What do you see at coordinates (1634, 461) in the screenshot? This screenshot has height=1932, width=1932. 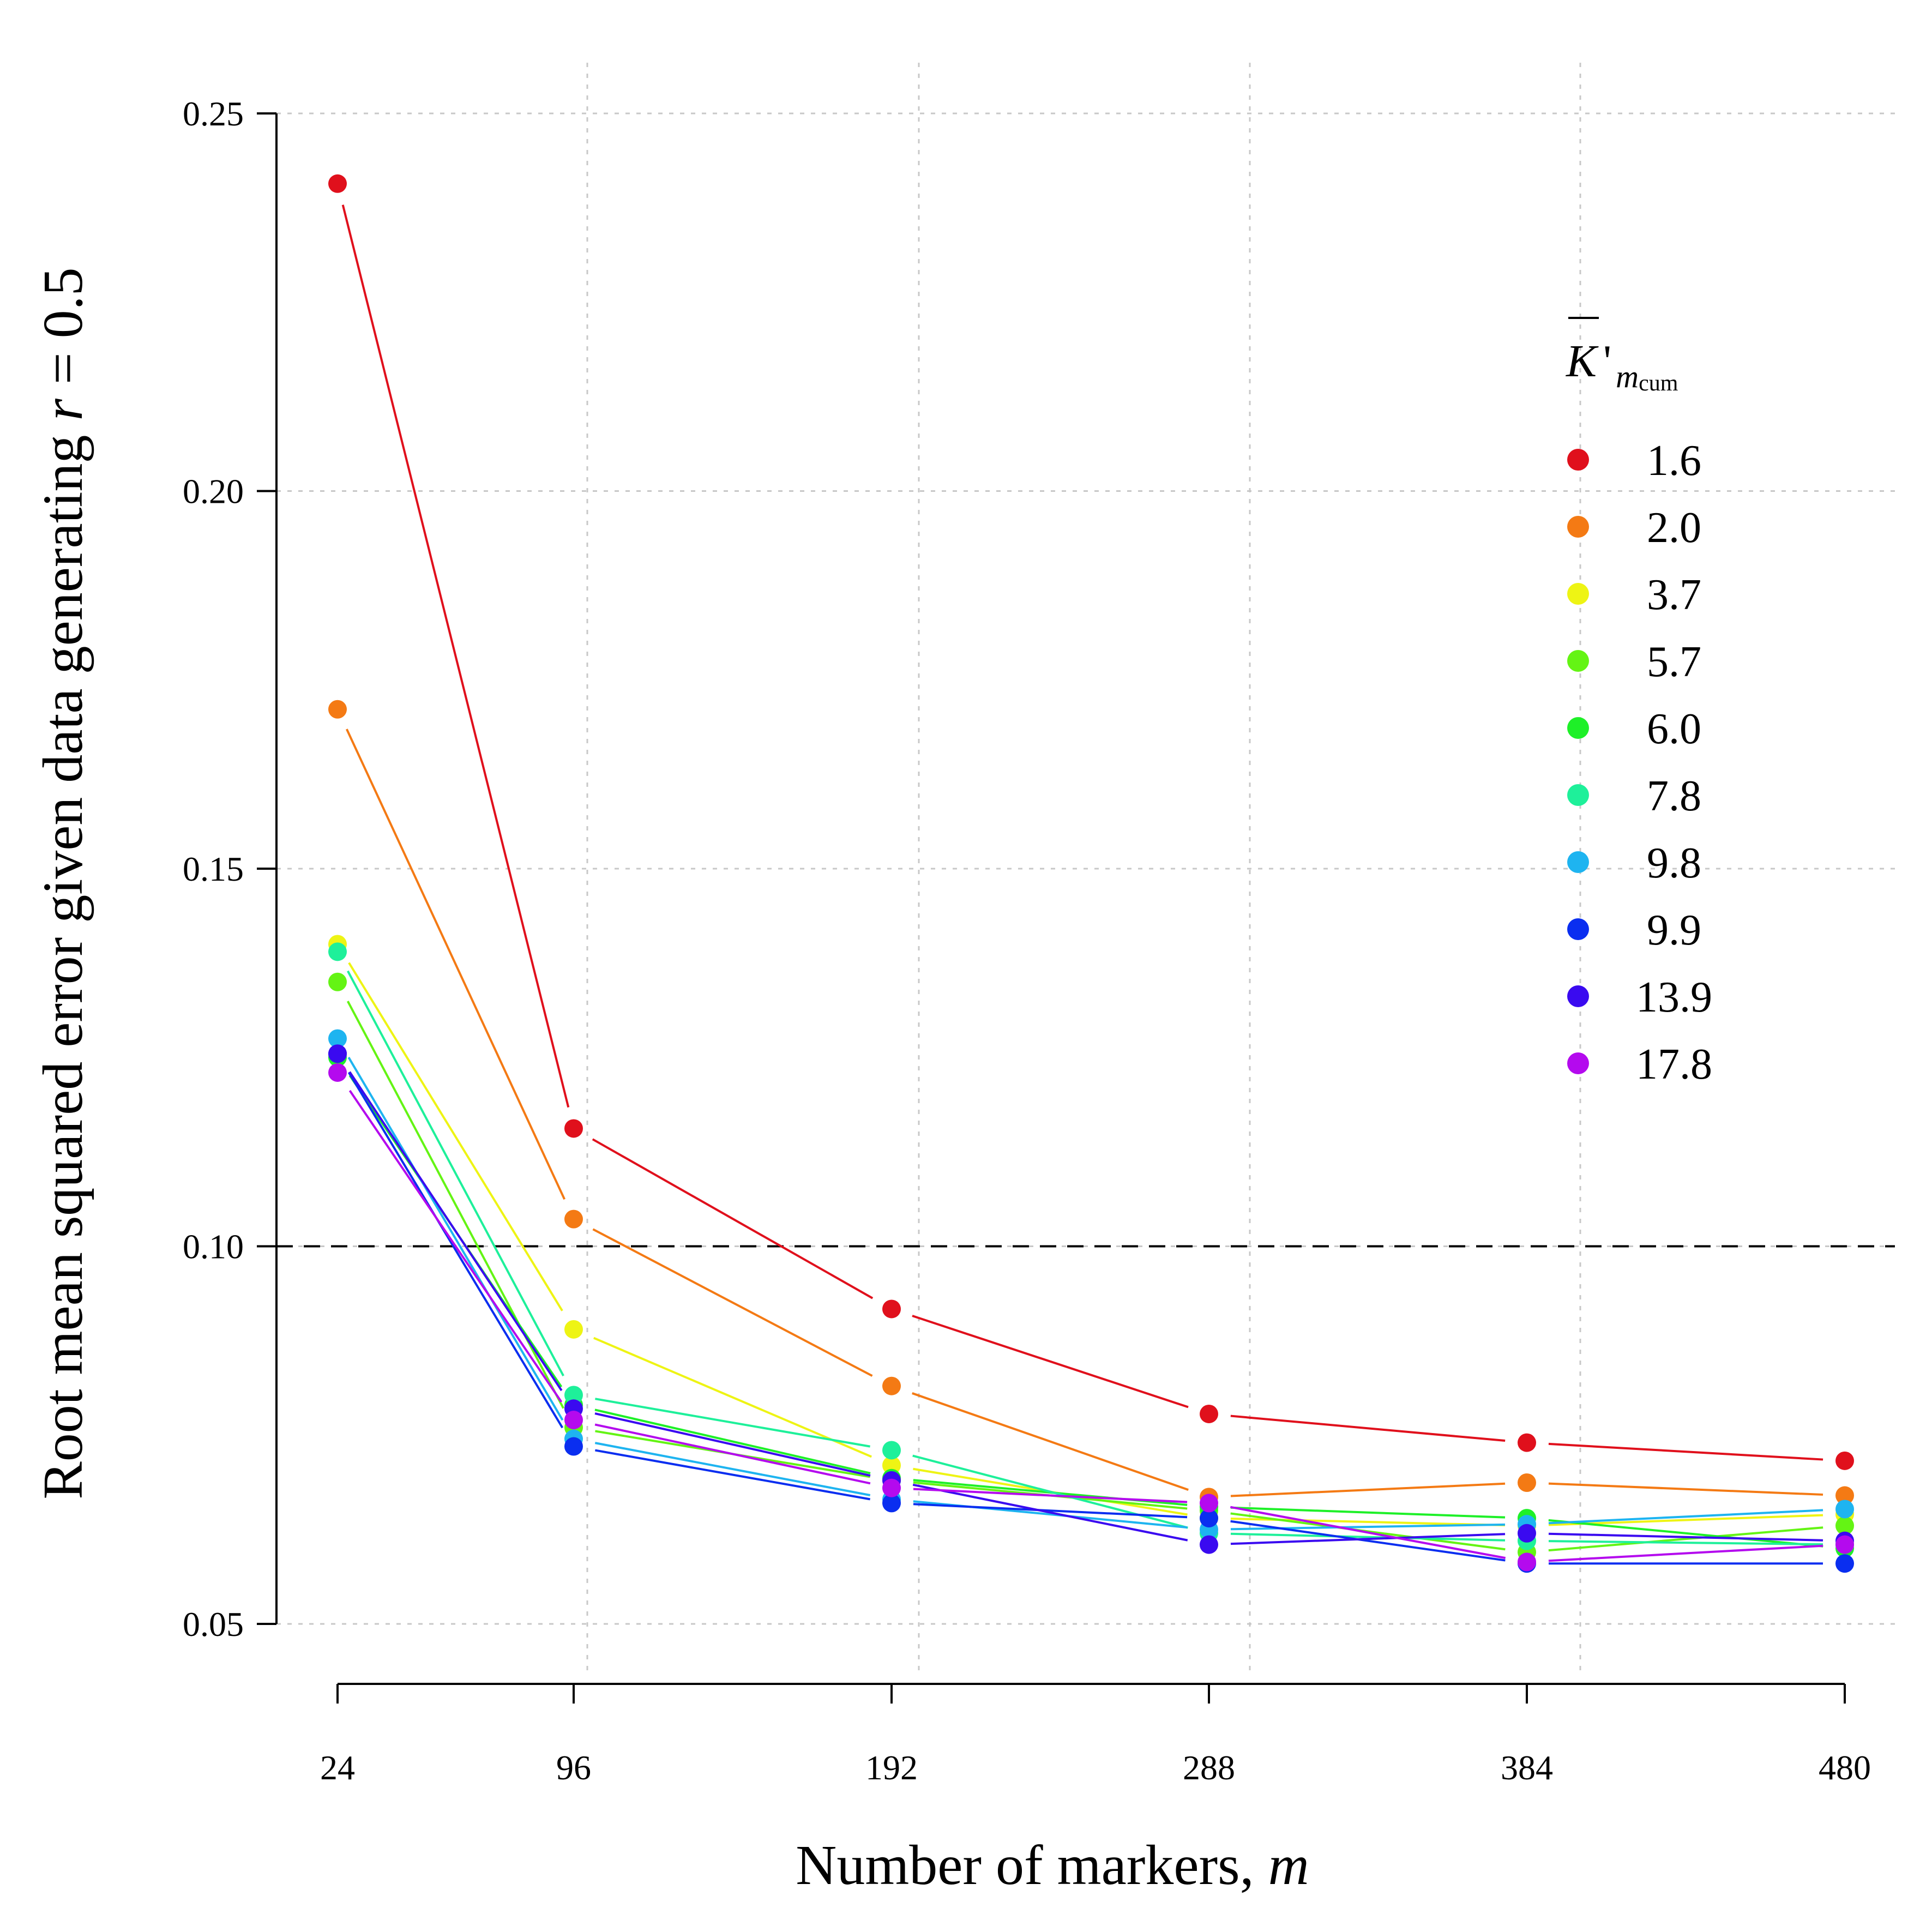 I see `legend-item: 1.6` at bounding box center [1634, 461].